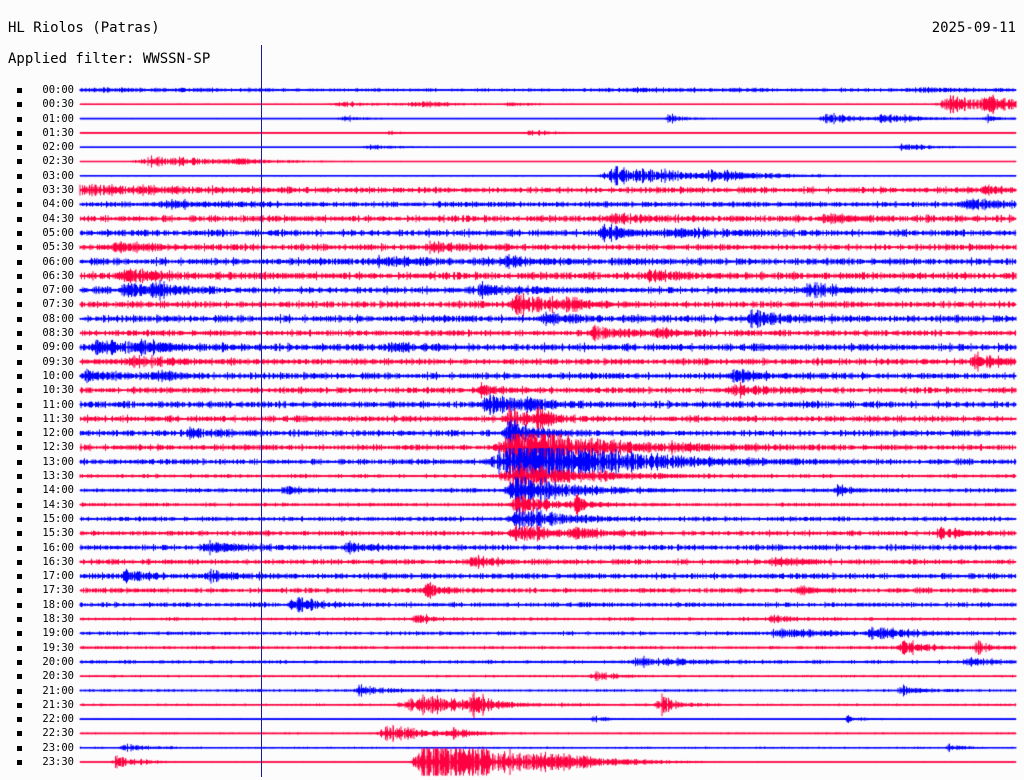  Describe the element at coordinates (261, 411) in the screenshot. I see `time-marker-line` at that location.